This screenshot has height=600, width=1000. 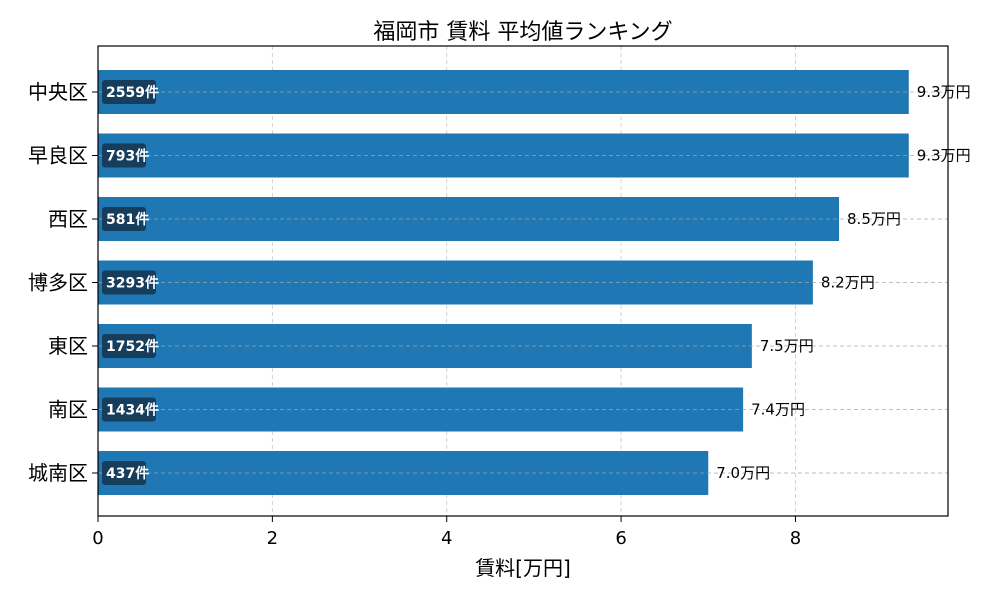 What do you see at coordinates (127, 473) in the screenshot?
I see `count-label: 437件` at bounding box center [127, 473].